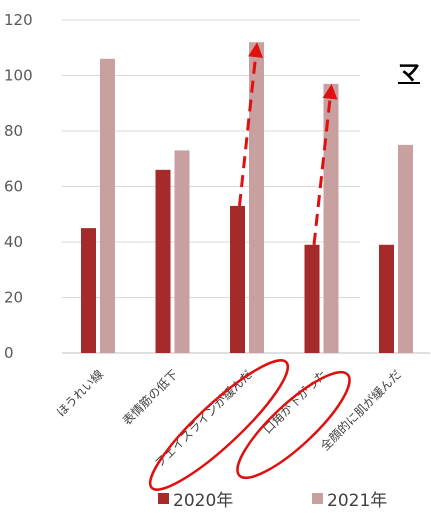  Describe the element at coordinates (405, 248) in the screenshot. I see `bar-2021年-4` at that location.